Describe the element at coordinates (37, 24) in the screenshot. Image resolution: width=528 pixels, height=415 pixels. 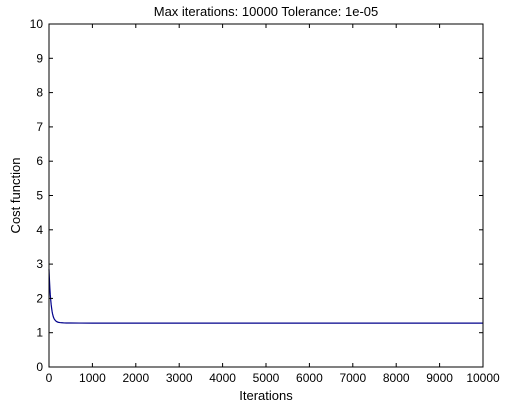
I see `y-tick-label: 10` at that location.